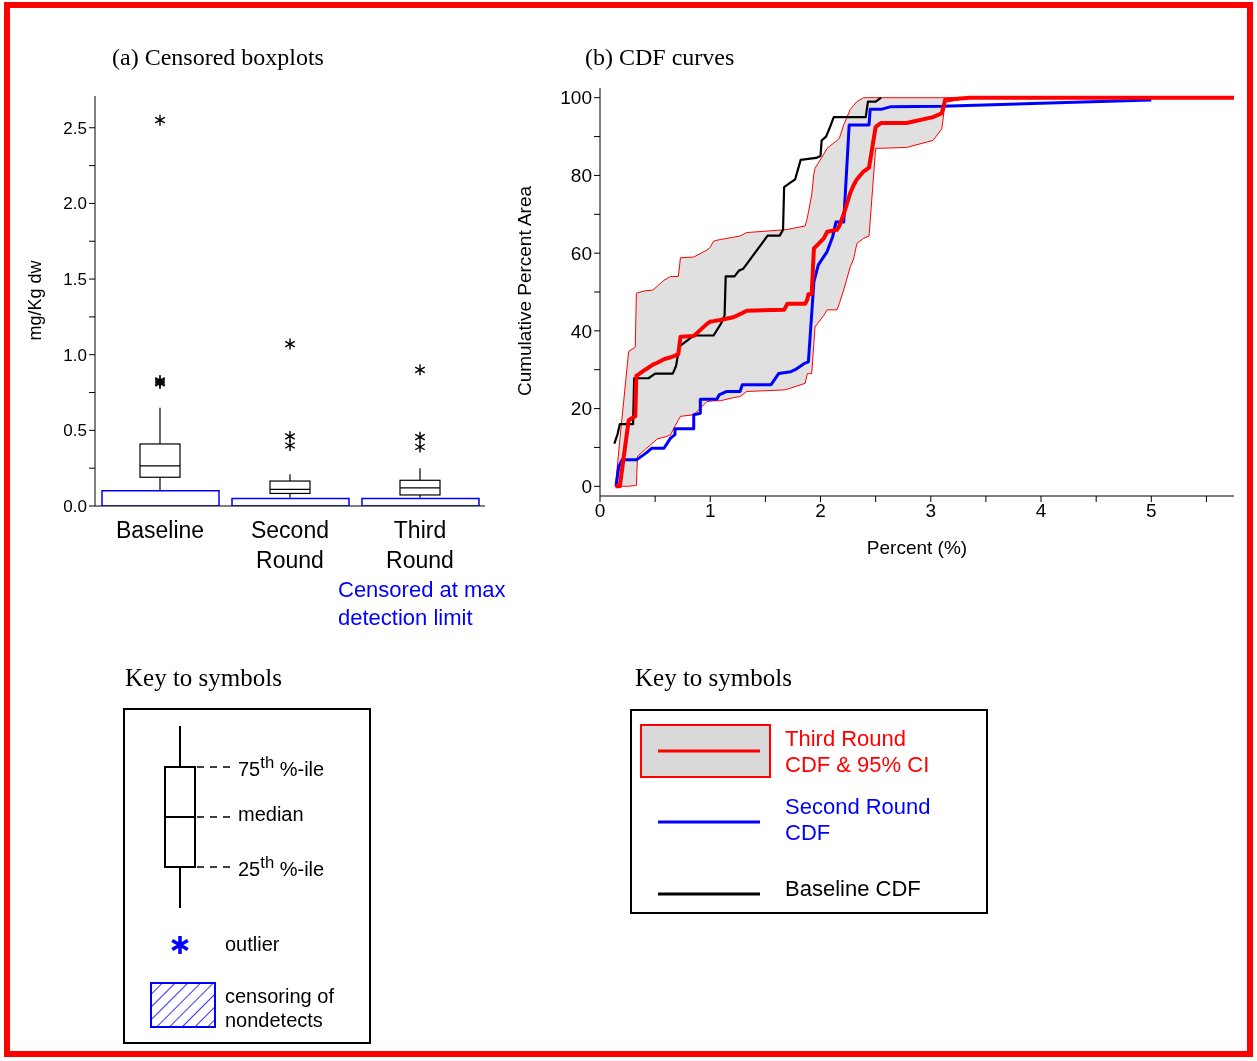 Image resolution: width=1257 pixels, height=1061 pixels. What do you see at coordinates (576, 98) in the screenshot?
I see `y-tick-label: 100` at bounding box center [576, 98].